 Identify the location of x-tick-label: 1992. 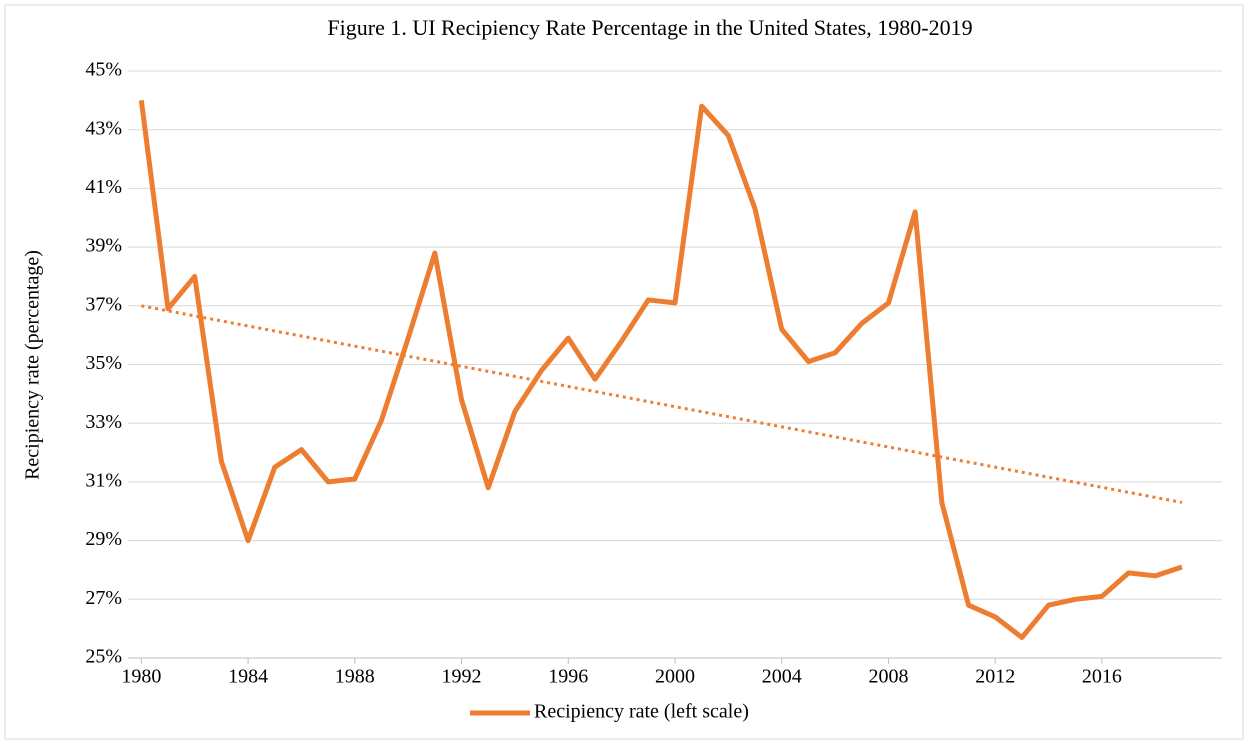
(462, 677).